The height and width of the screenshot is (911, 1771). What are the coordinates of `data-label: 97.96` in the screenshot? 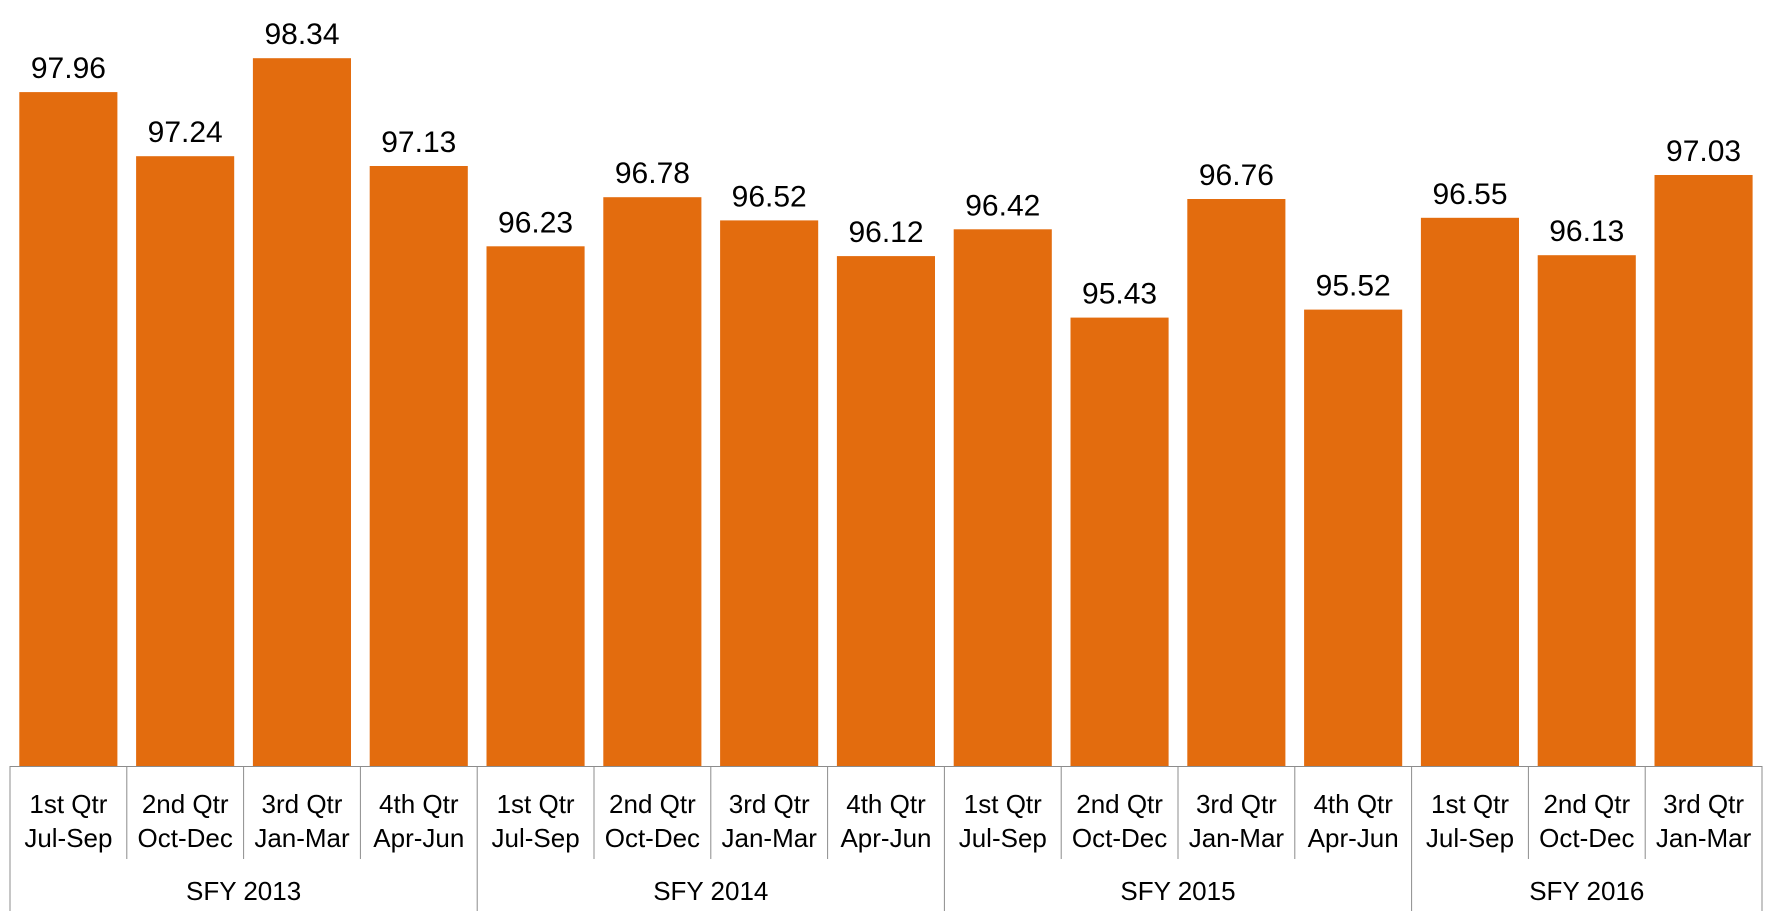 It's located at (68, 68).